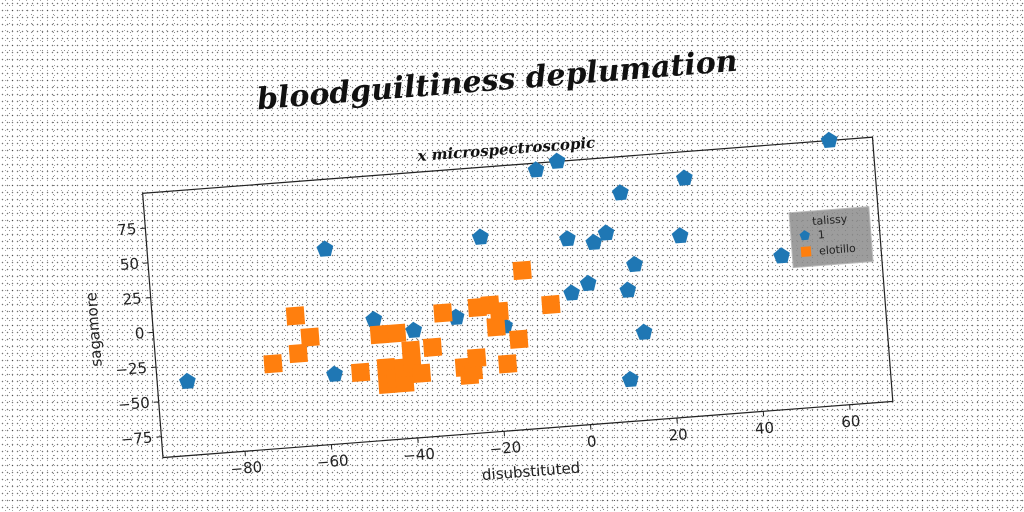 The image size is (1024, 512). I want to click on x-tick-label: −80, so click(246, 468).